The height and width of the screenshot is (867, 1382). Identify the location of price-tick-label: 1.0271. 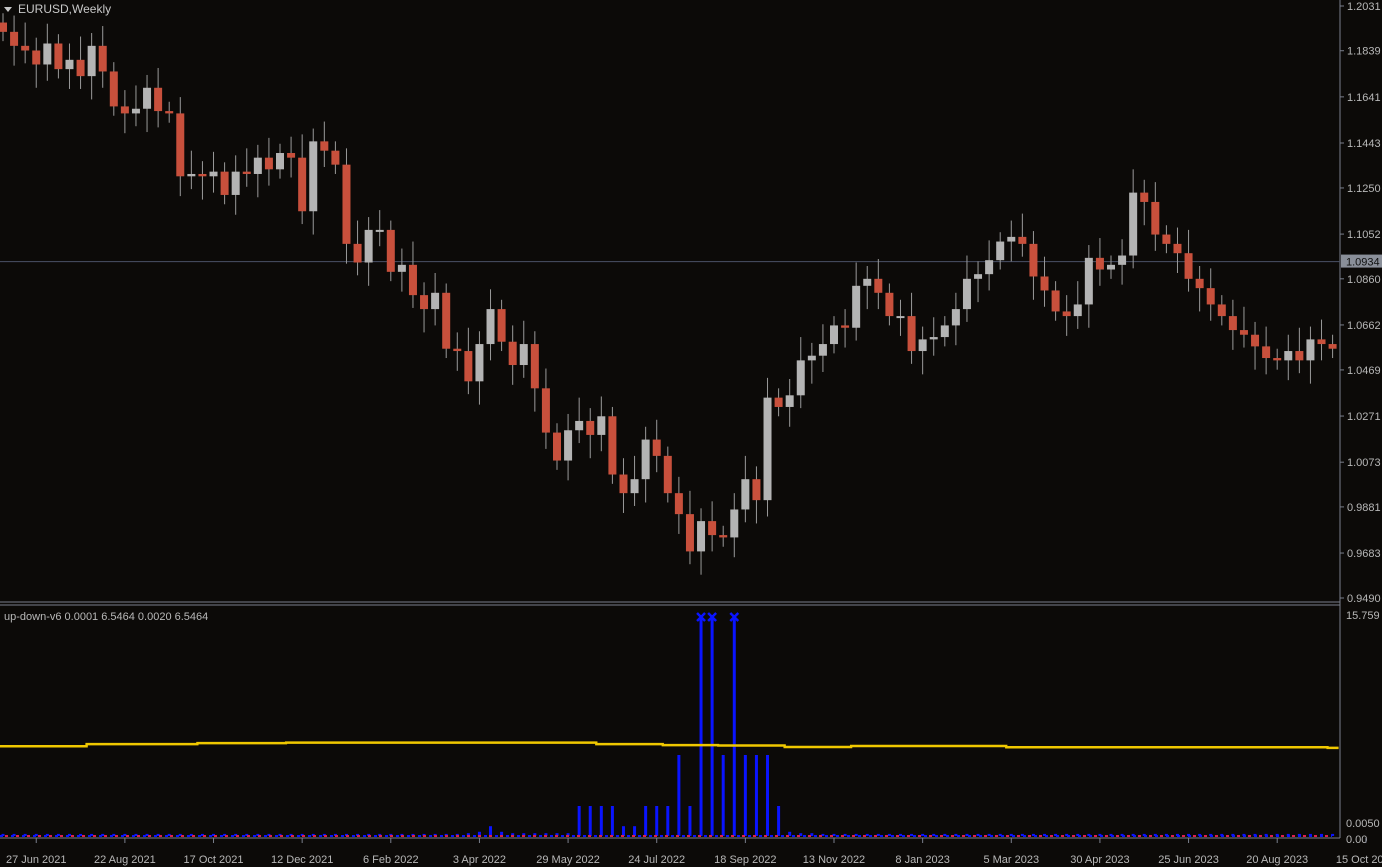
(1364, 417).